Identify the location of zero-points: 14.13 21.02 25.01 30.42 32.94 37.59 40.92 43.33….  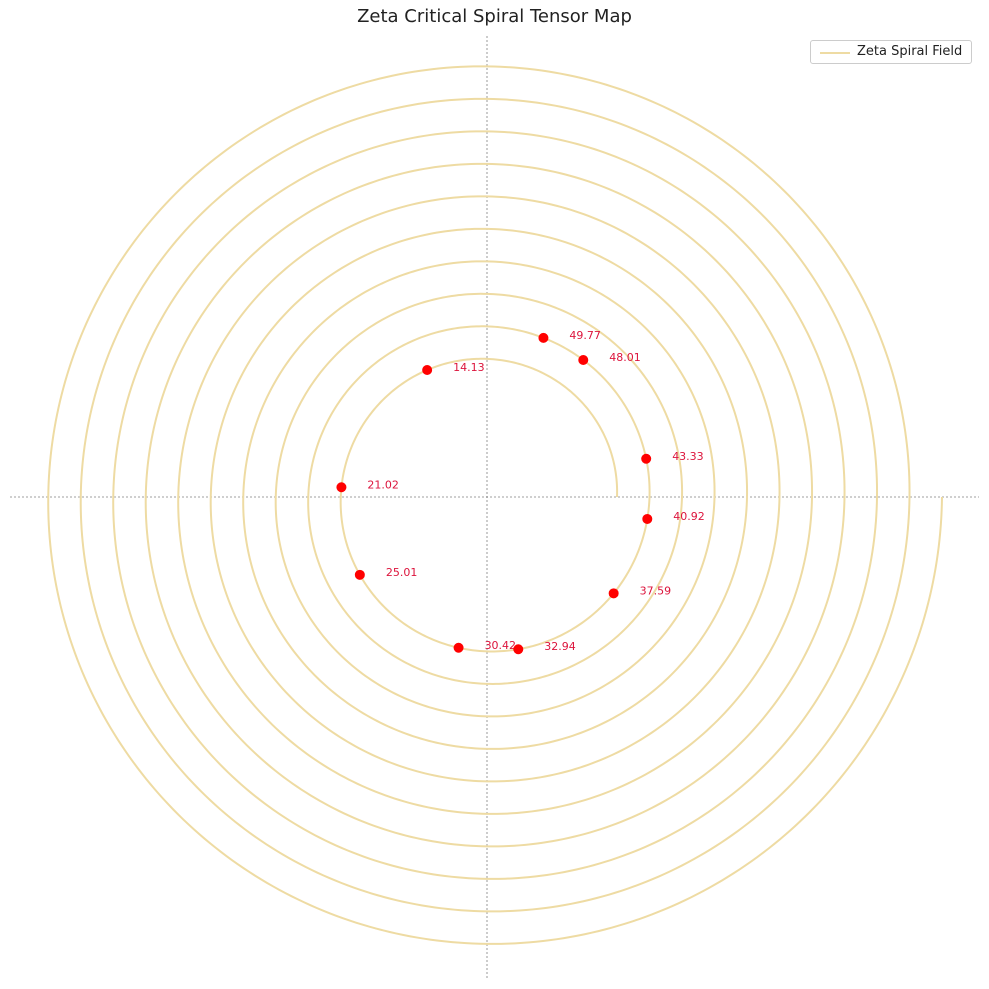
(520, 492).